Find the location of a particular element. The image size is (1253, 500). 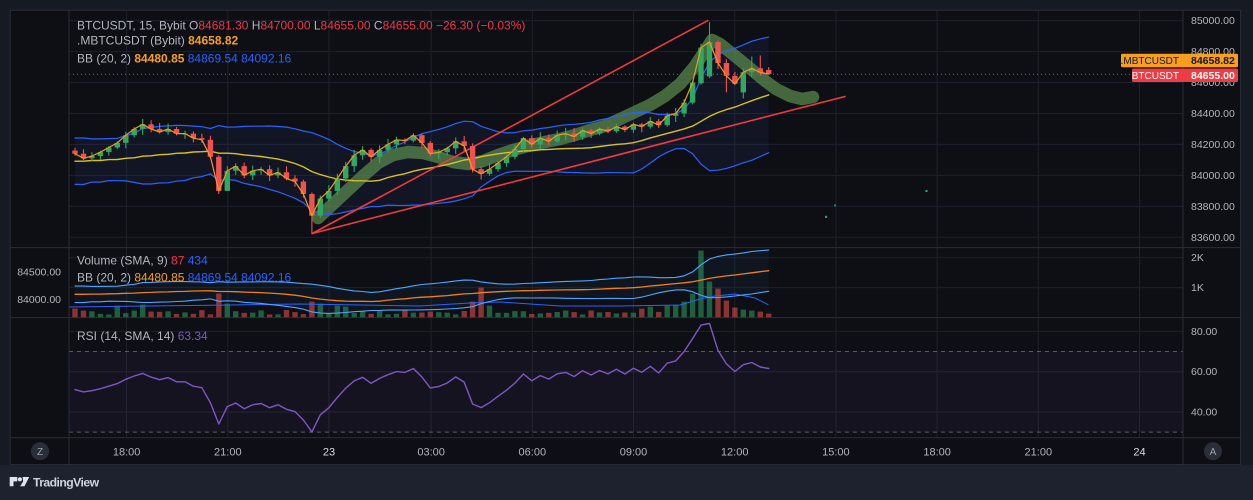

svg-text: 84655.00 is located at coordinates (1213, 76).